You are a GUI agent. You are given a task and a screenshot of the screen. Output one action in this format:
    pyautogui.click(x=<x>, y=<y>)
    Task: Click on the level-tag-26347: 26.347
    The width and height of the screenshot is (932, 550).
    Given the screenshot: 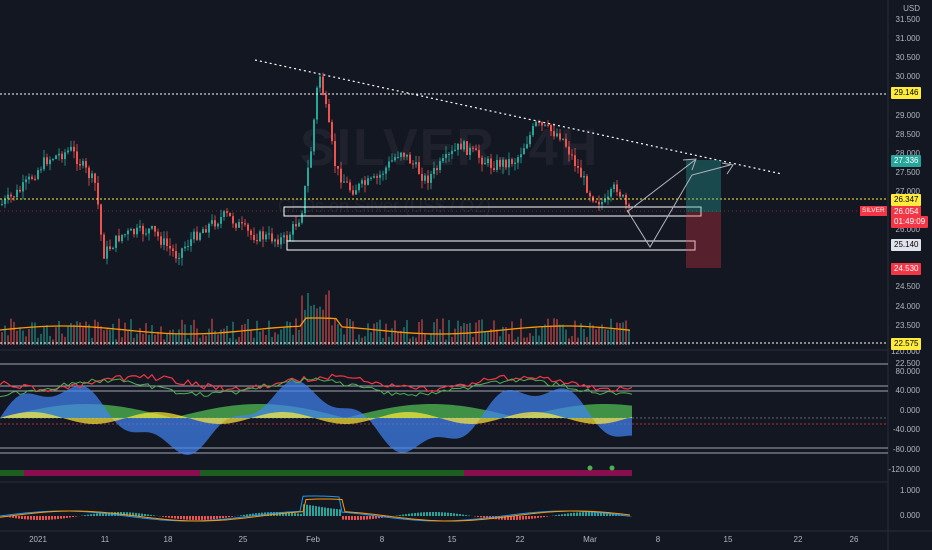 What is the action you would take?
    pyautogui.click(x=906, y=200)
    